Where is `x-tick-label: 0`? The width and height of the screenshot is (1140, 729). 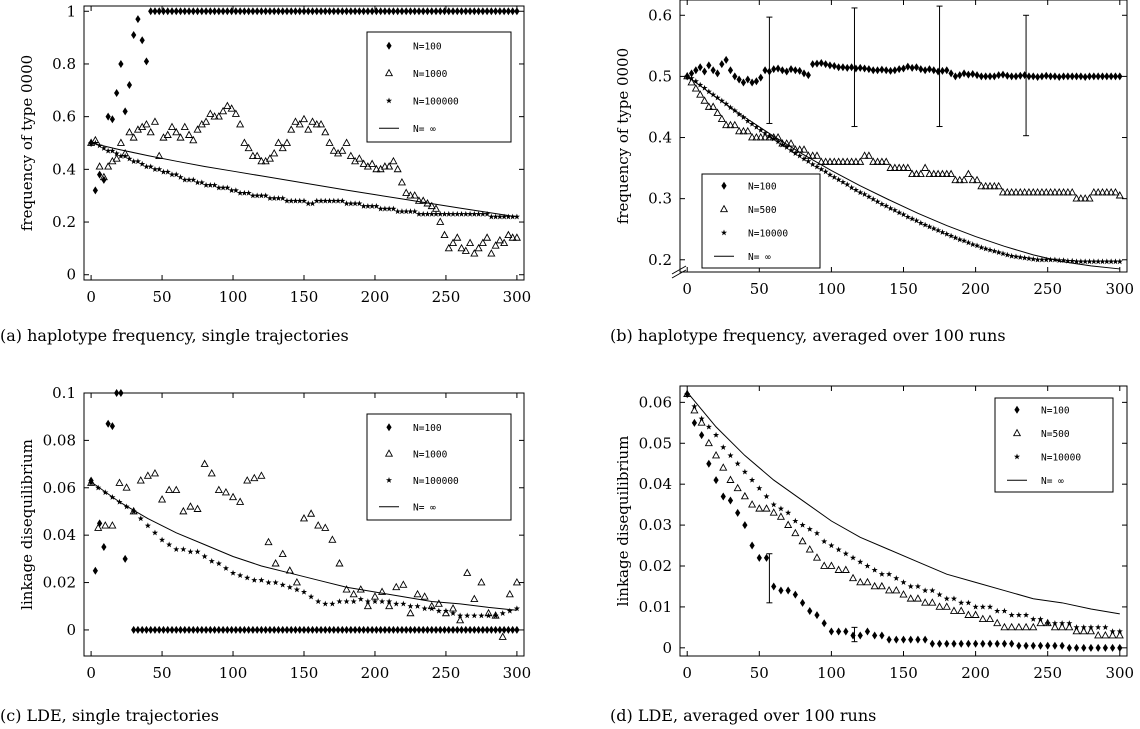
x-tick-label: 0 is located at coordinates (91, 673).